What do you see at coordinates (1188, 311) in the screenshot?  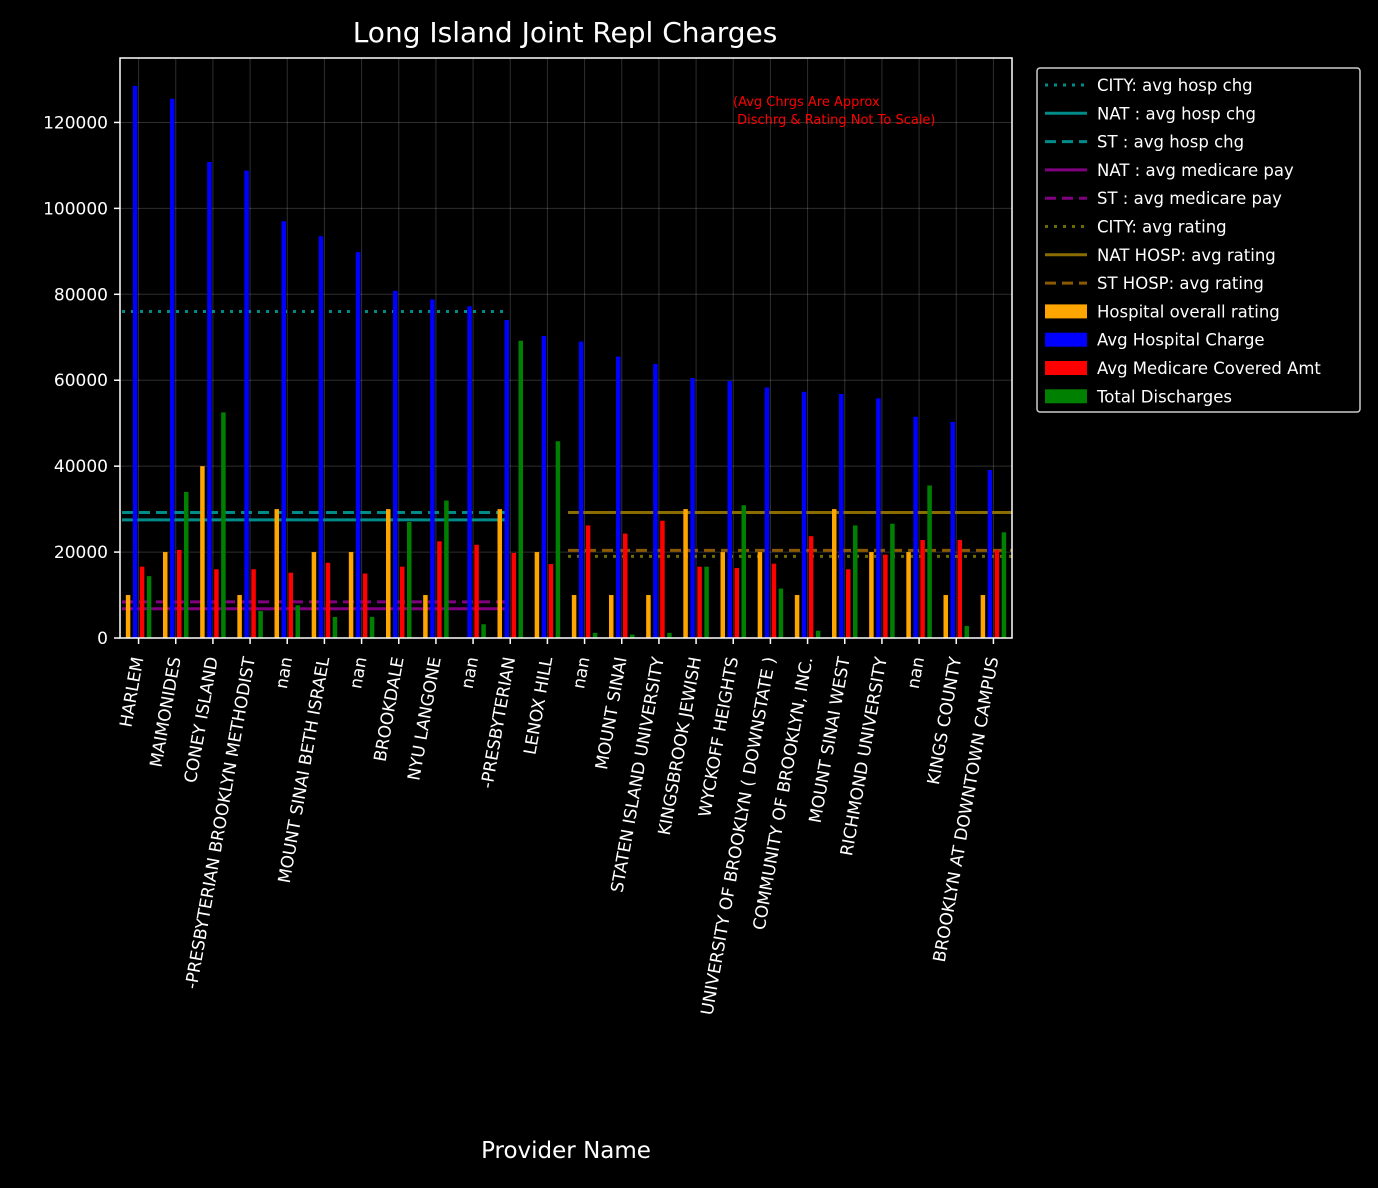 I see `legend-label: Hospital overall rating` at bounding box center [1188, 311].